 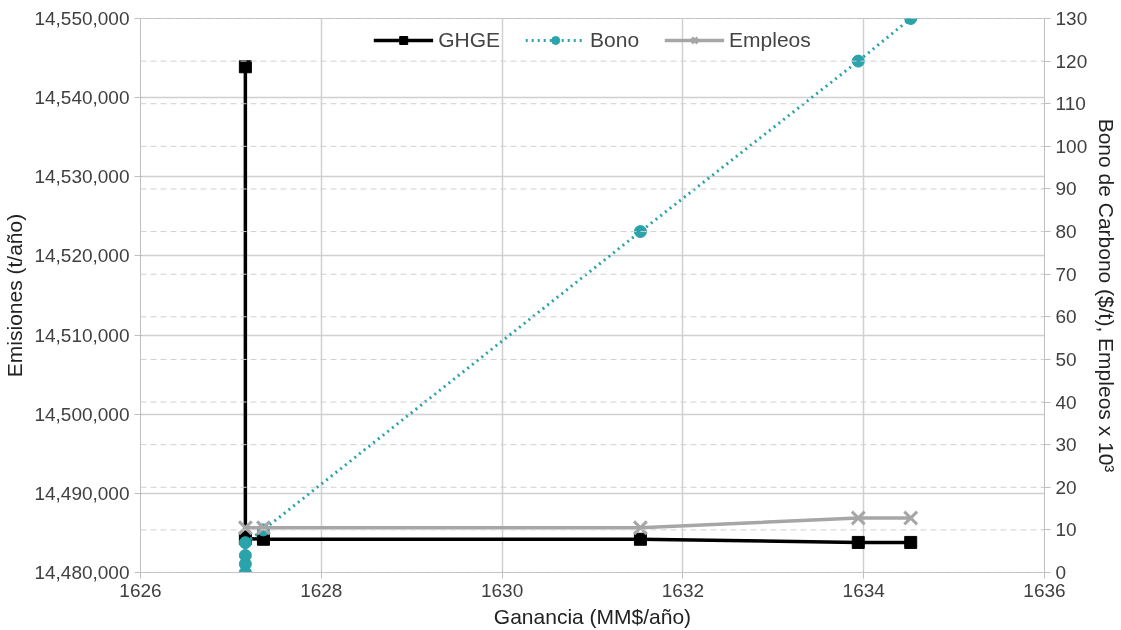 What do you see at coordinates (1066, 274) in the screenshot?
I see `y2-tick-label: 70` at bounding box center [1066, 274].